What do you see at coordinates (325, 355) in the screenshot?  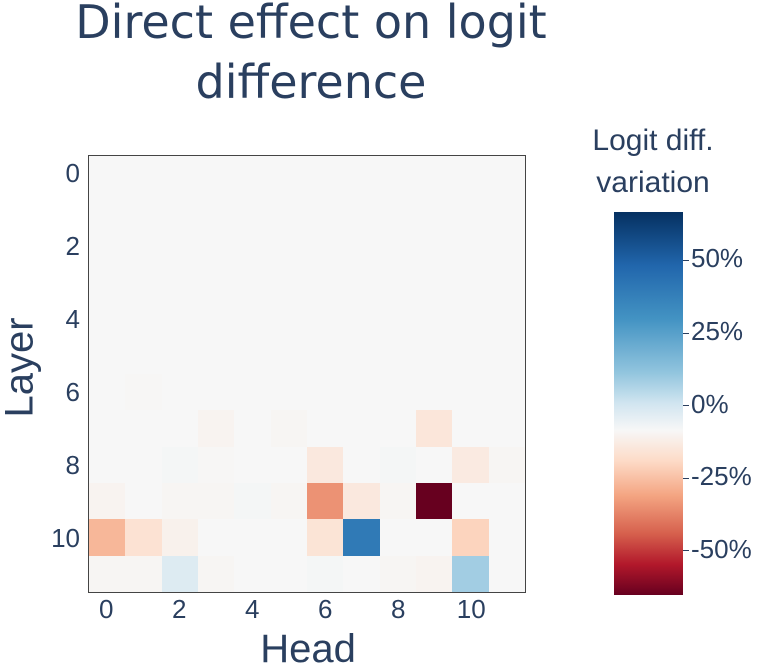 I see `heatmap-cell-l5-h6` at bounding box center [325, 355].